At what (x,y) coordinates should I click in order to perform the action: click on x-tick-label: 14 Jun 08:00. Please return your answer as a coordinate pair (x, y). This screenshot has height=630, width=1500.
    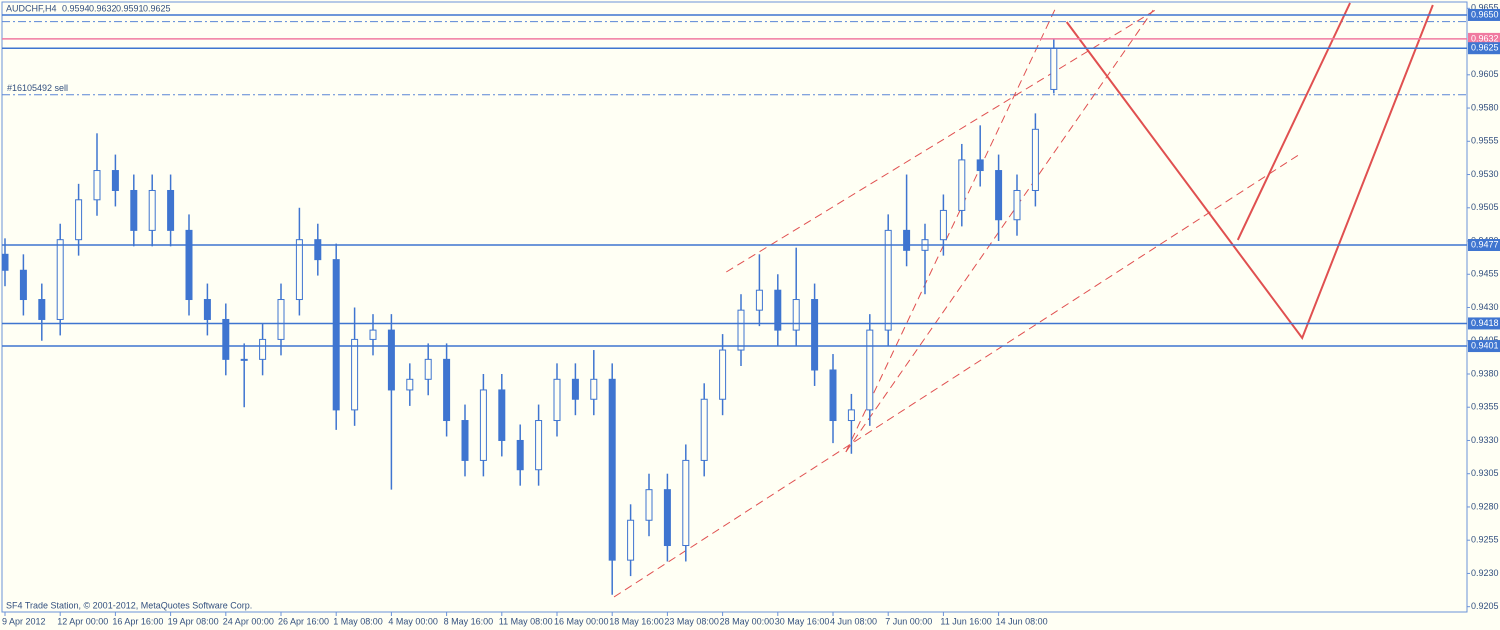
    Looking at the image, I should click on (1022, 621).